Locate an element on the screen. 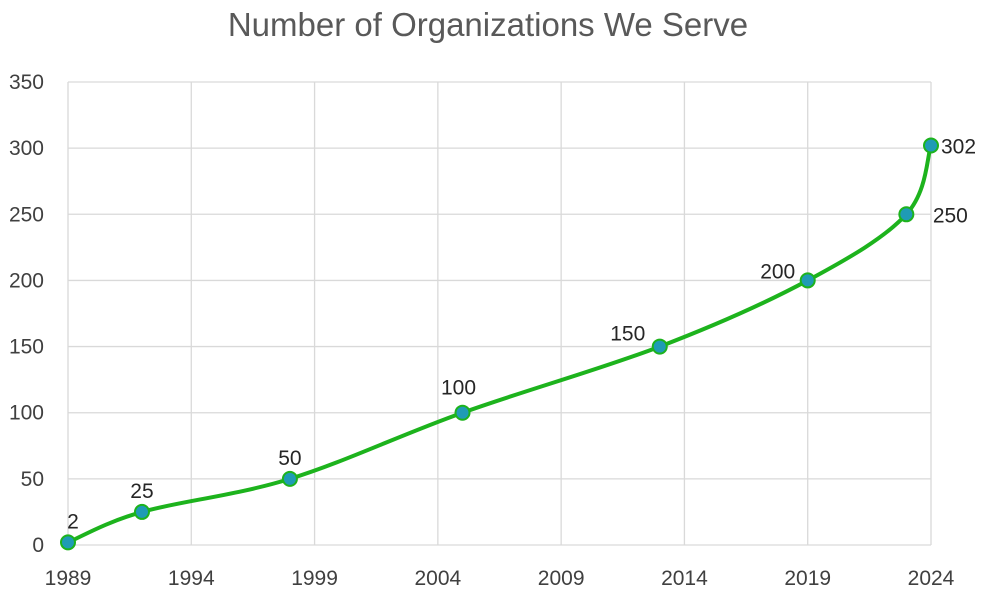  x-tick-label: 2019 is located at coordinates (807, 578).